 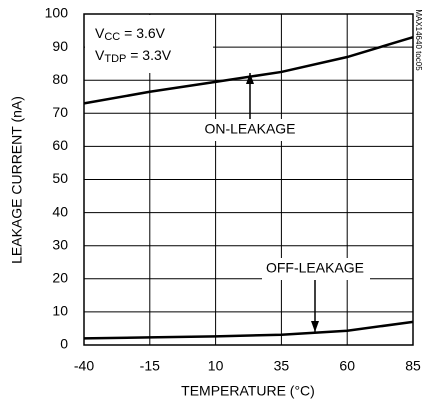 I want to click on condition-subscript: TDP, so click(x=115, y=59).